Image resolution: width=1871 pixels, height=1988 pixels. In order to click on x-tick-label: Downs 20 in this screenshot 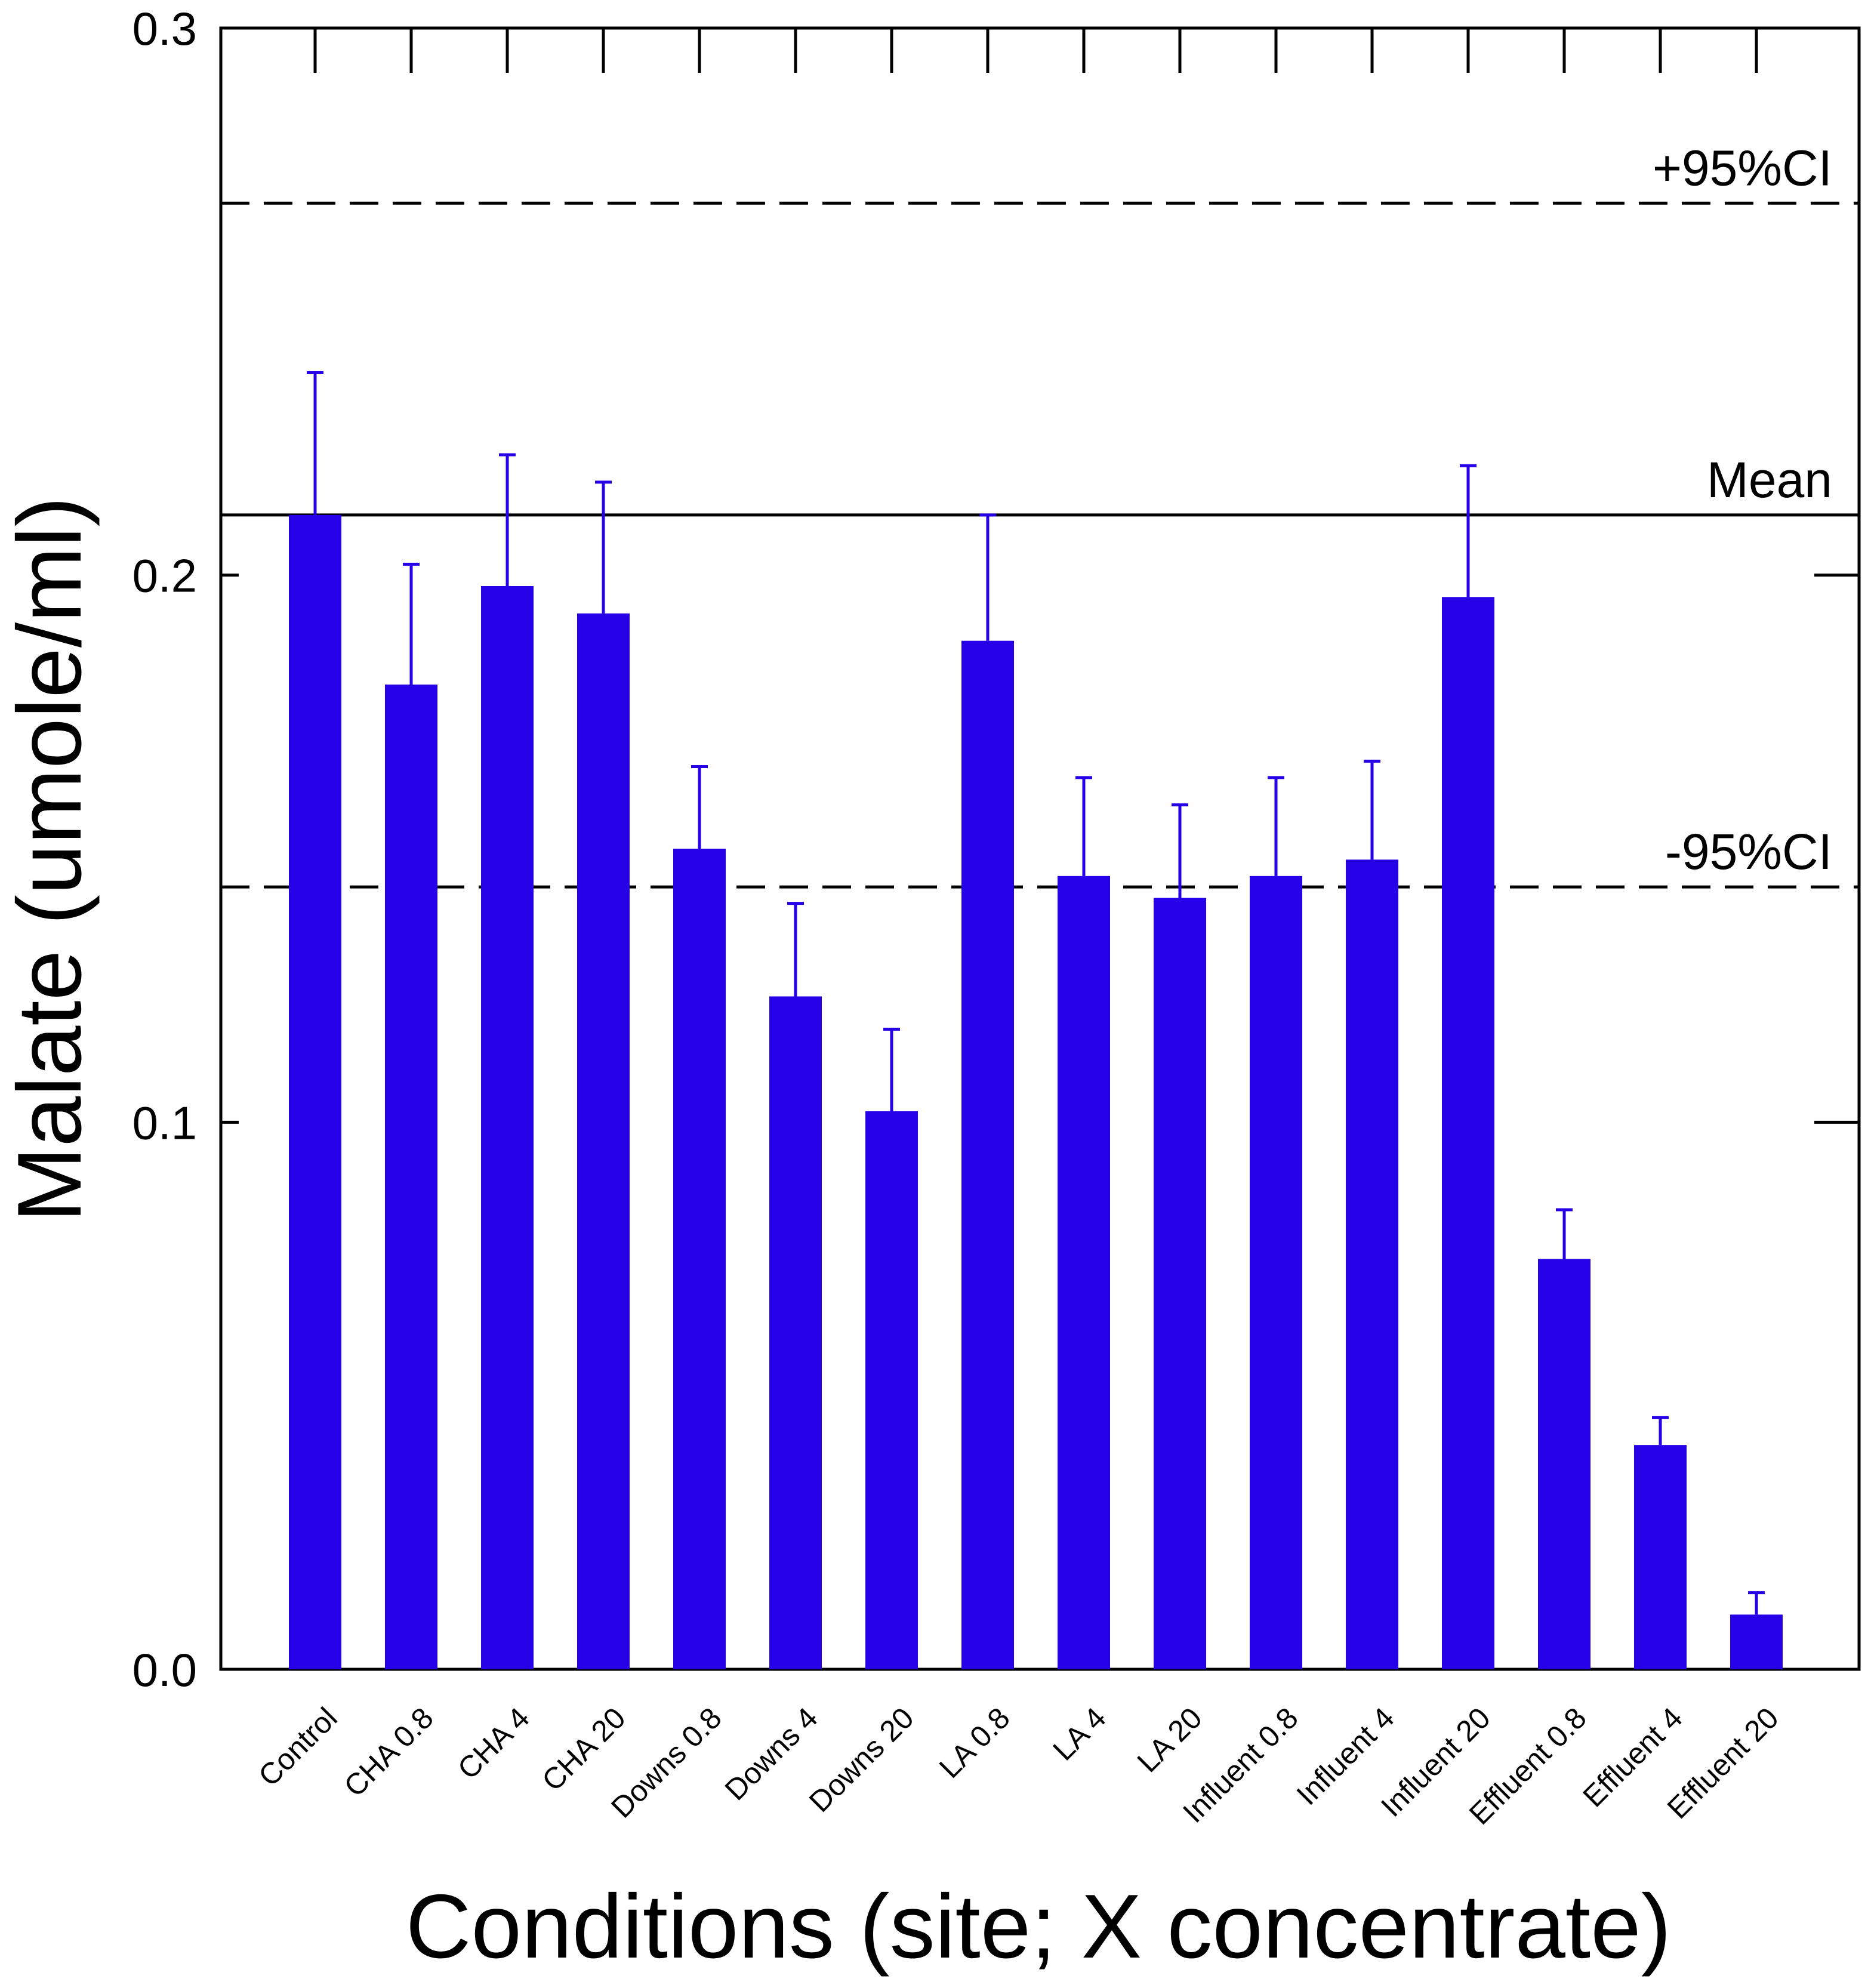, I will do `click(861, 1760)`.